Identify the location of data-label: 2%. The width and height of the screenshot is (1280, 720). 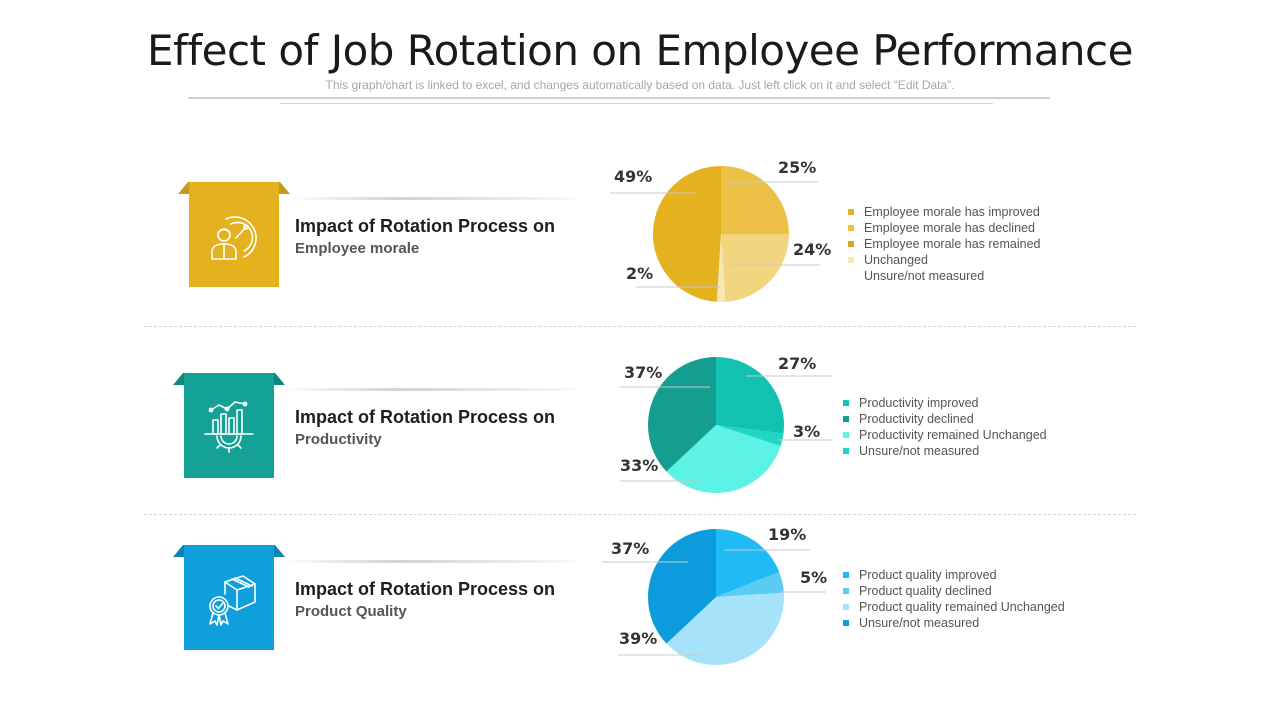
(639, 273).